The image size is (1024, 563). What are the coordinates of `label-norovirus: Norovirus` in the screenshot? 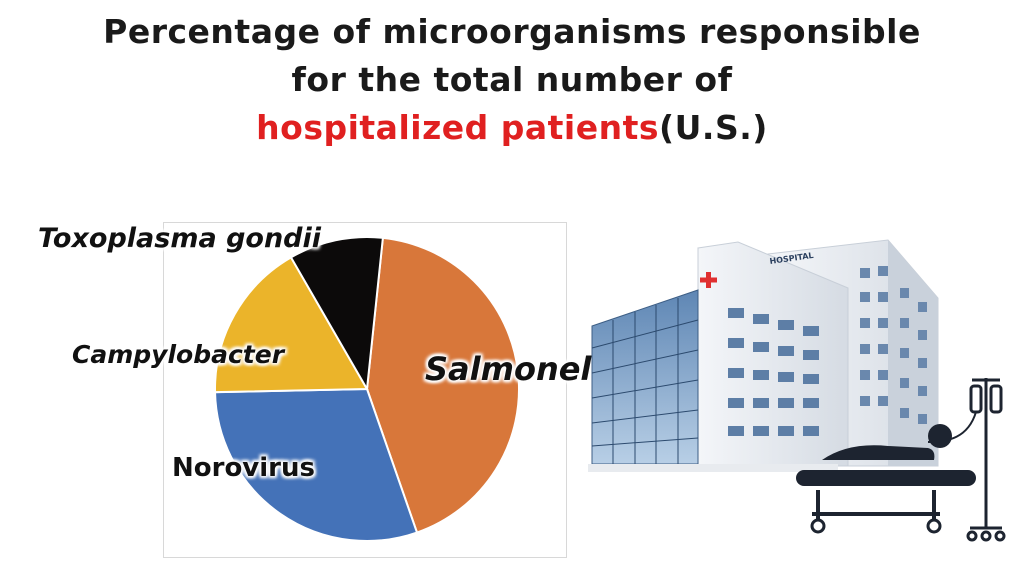 It's located at (243, 468).